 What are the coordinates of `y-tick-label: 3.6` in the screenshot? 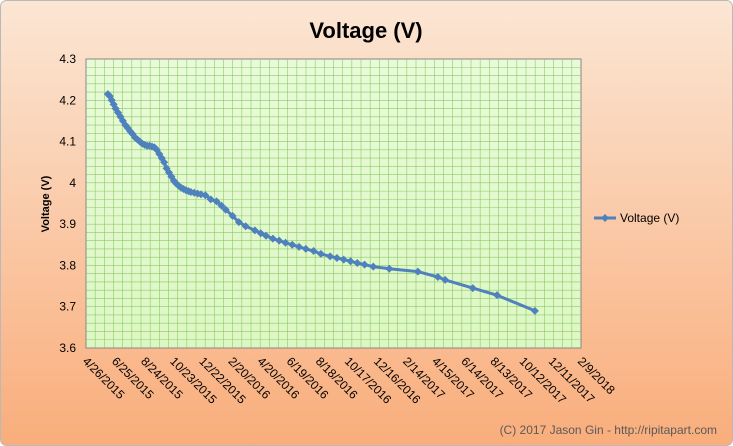 It's located at (67, 348).